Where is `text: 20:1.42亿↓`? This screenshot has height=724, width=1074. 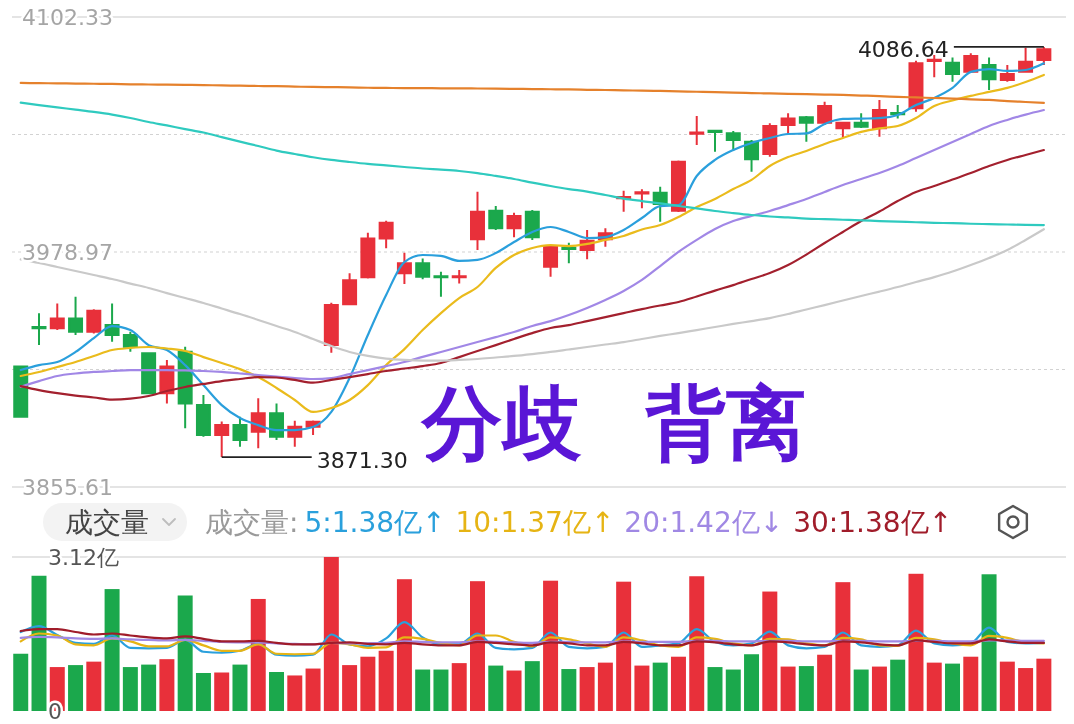
text: 20:1.42亿↓ is located at coordinates (704, 522).